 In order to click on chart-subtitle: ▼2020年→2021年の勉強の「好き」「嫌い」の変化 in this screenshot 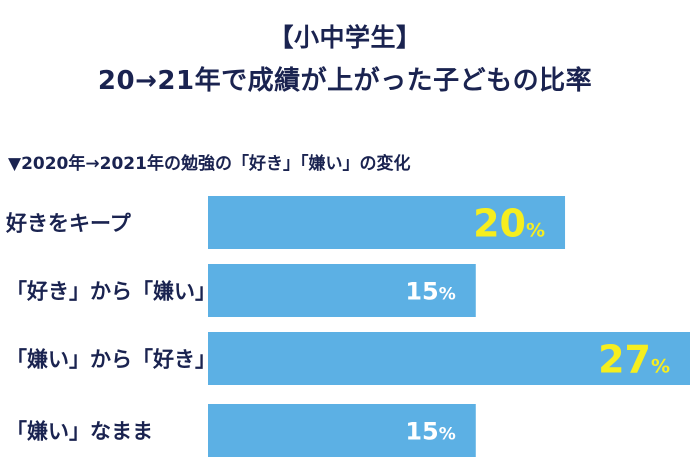, I will do `click(209, 164)`.